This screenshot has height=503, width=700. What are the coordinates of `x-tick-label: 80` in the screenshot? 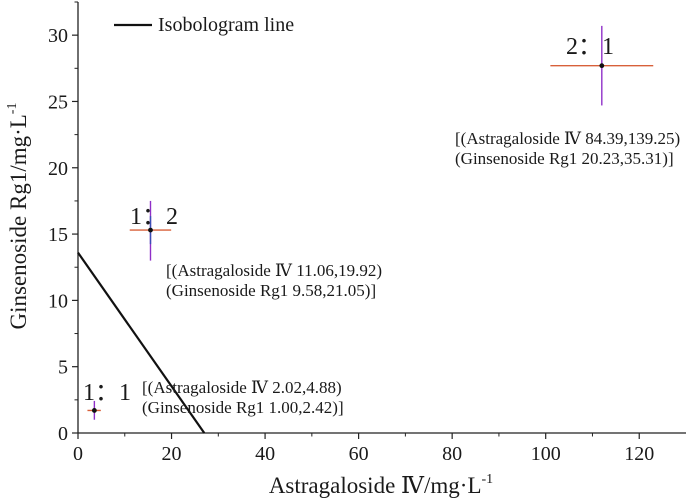 It's located at (452, 454).